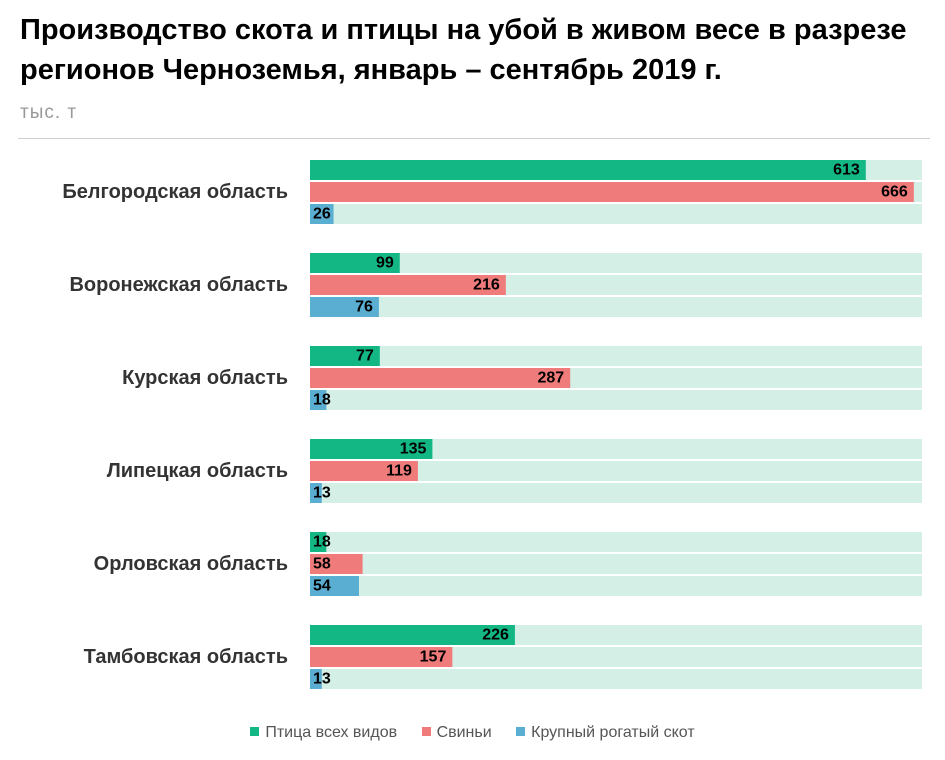 The height and width of the screenshot is (760, 945). What do you see at coordinates (385, 263) in the screenshot?
I see `value-label-poultry: 99` at bounding box center [385, 263].